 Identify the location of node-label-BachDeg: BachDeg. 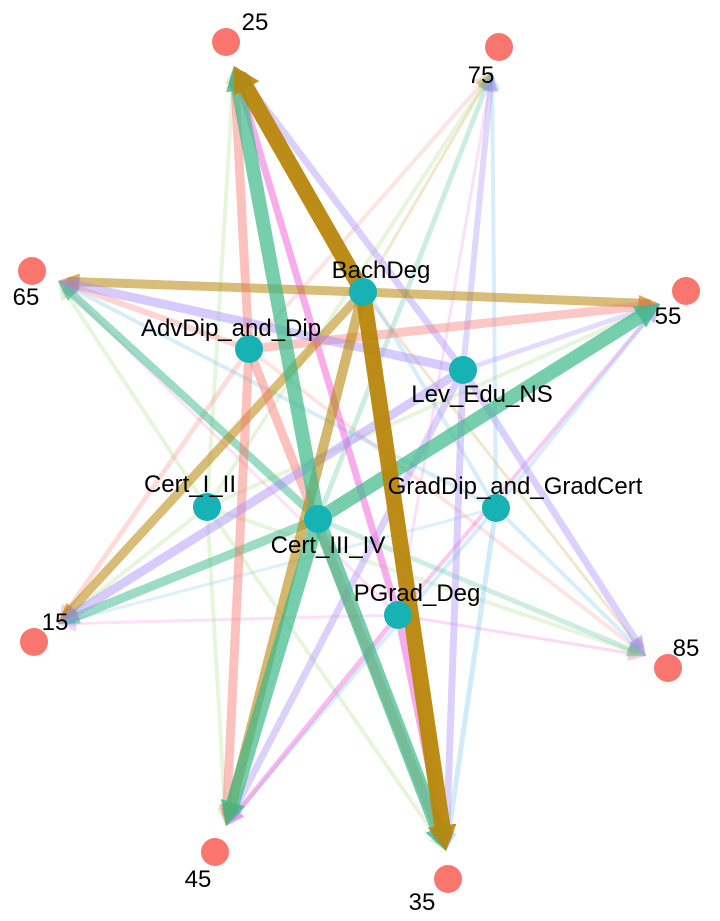
(381, 270).